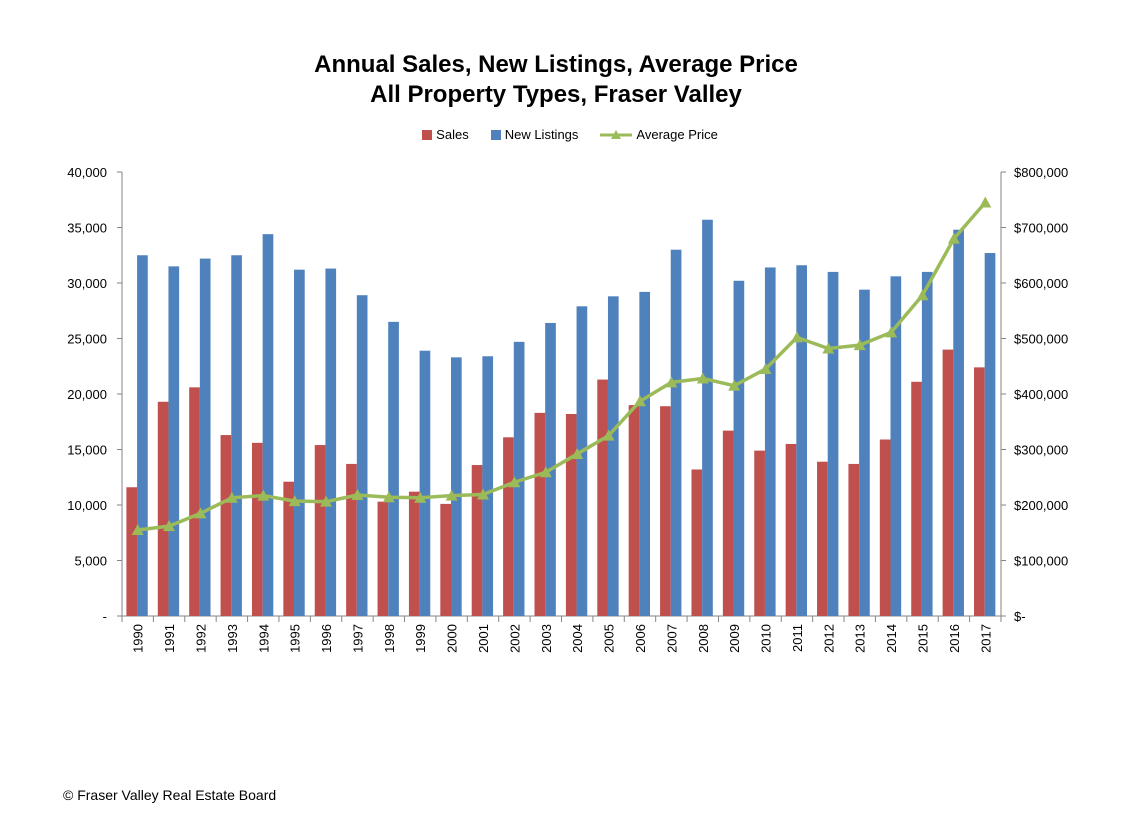  I want to click on right-axis-tick-label: $700,000, so click(1041, 228).